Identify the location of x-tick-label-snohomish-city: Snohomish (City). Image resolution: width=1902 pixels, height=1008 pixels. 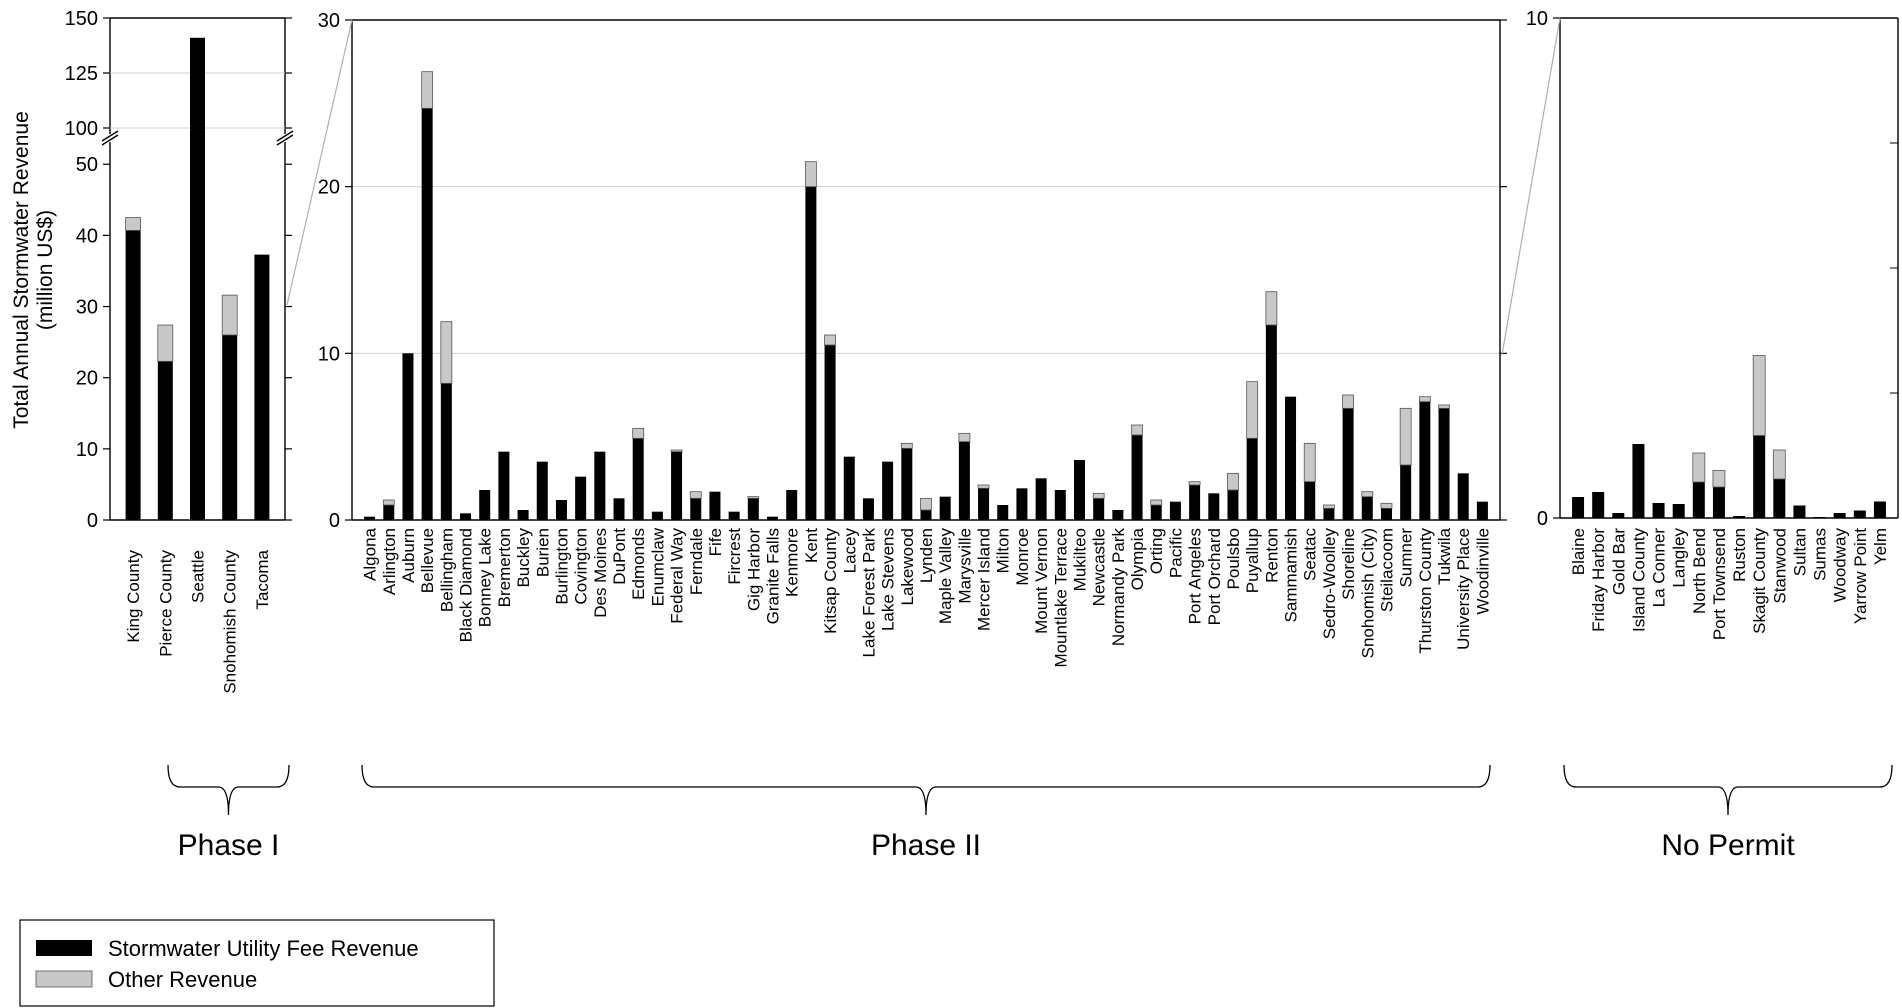
(1367, 593).